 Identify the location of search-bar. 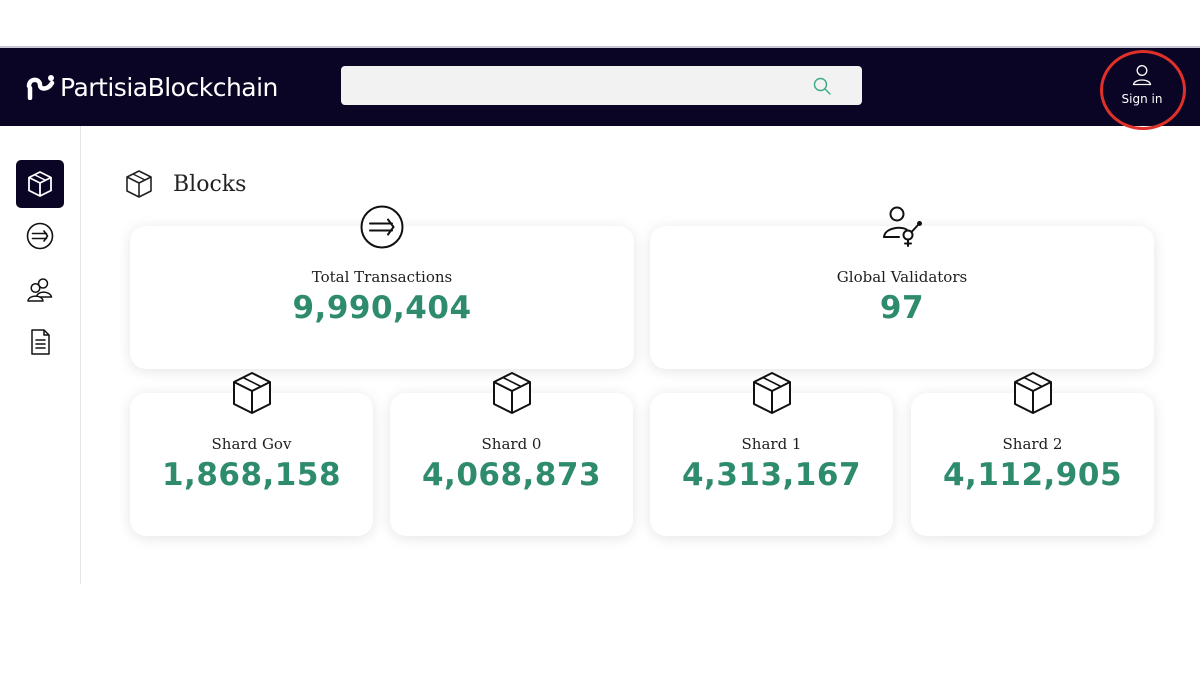
(601, 85).